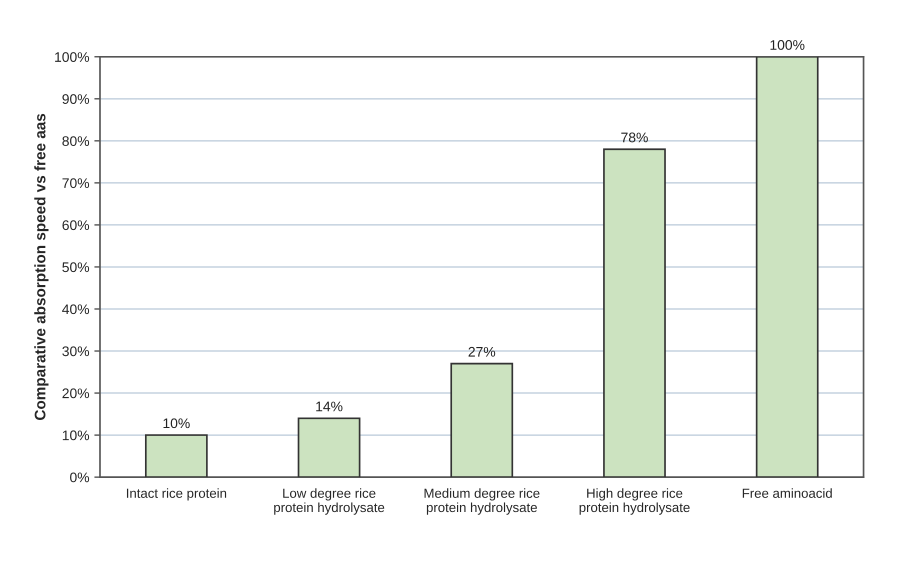 The width and height of the screenshot is (909, 568). What do you see at coordinates (787, 45) in the screenshot?
I see `data-label: 100%` at bounding box center [787, 45].